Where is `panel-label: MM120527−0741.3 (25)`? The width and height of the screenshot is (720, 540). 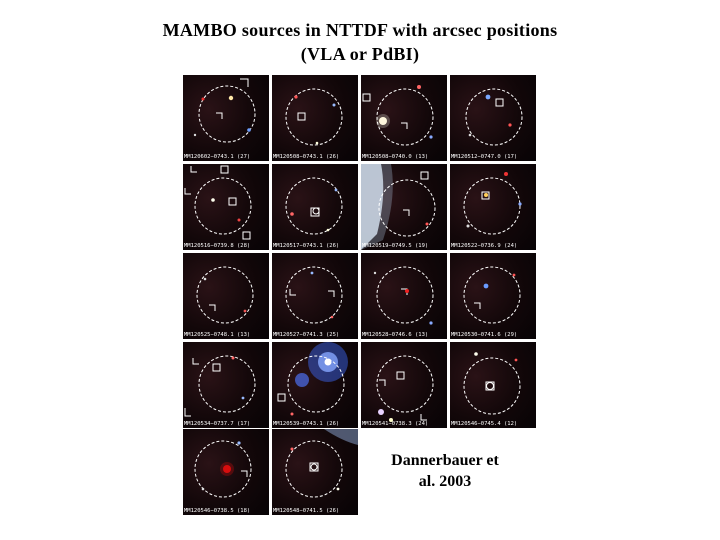 panel-label: MM120527−0741.3 (25) is located at coordinates (306, 335).